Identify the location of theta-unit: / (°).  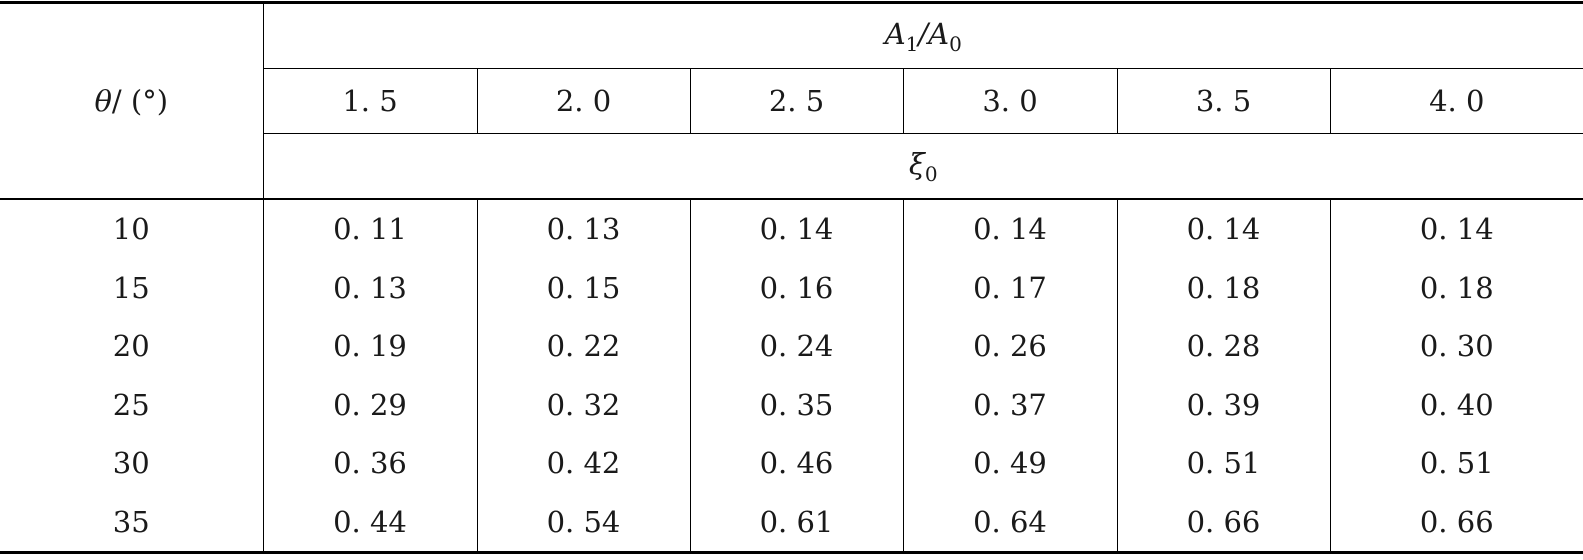
(140, 101).